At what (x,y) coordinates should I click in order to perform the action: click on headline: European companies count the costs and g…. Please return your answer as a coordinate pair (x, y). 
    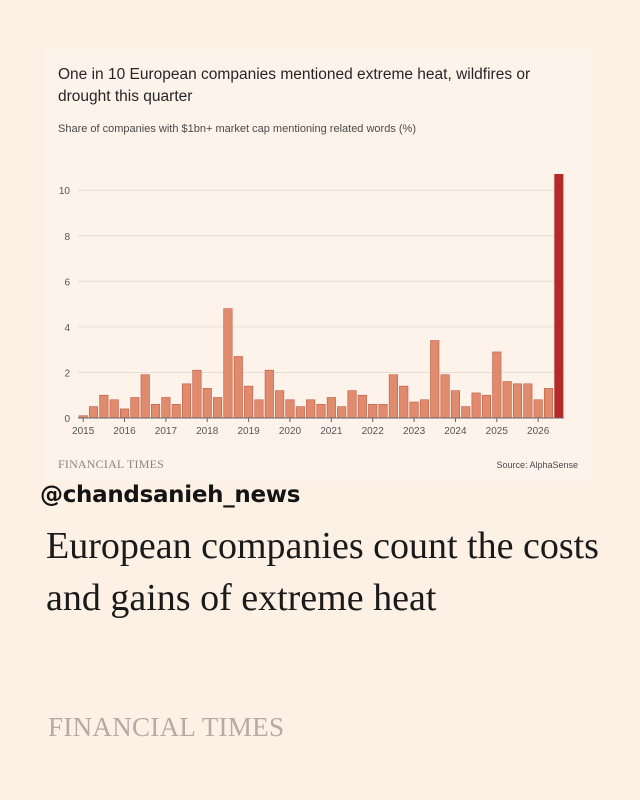
    Looking at the image, I should click on (322, 572).